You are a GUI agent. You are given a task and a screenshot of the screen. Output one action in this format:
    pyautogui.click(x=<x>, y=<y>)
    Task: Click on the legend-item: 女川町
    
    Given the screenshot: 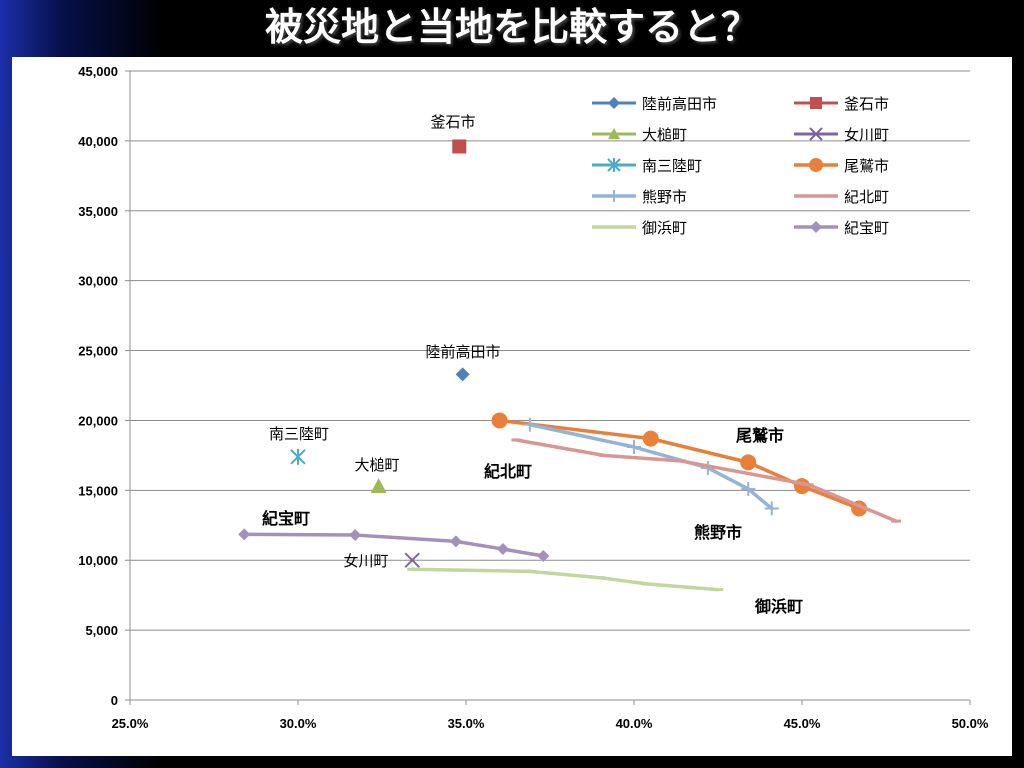 What is the action you would take?
    pyautogui.click(x=841, y=135)
    